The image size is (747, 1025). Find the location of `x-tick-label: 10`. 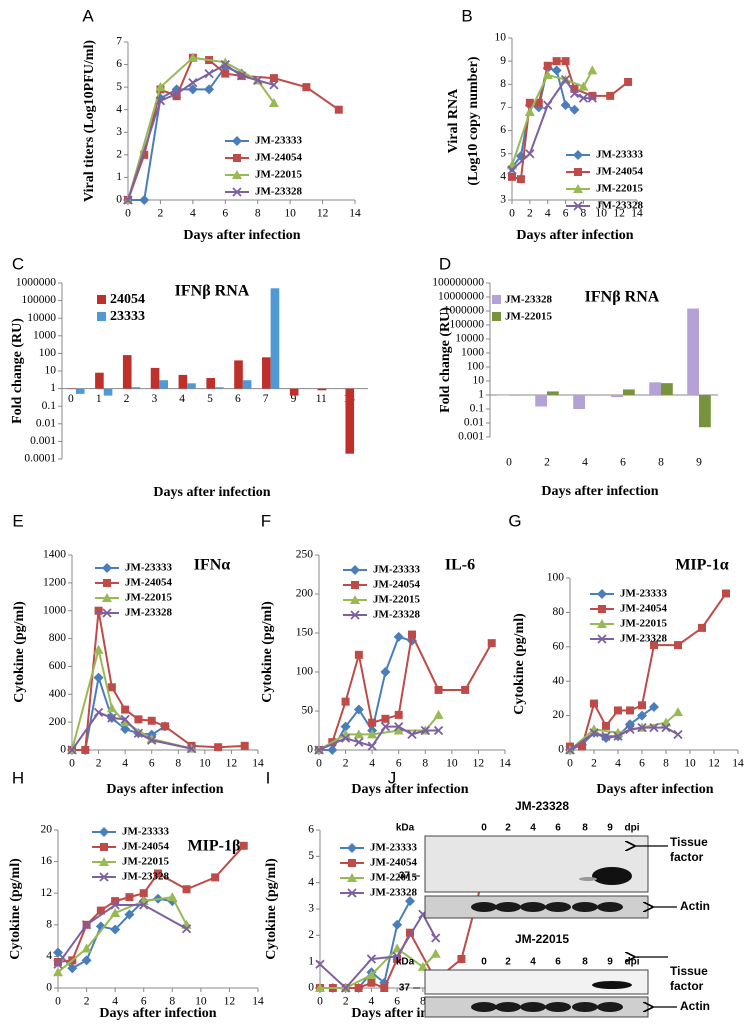

x-tick-label: 10 is located at coordinates (201, 1002).